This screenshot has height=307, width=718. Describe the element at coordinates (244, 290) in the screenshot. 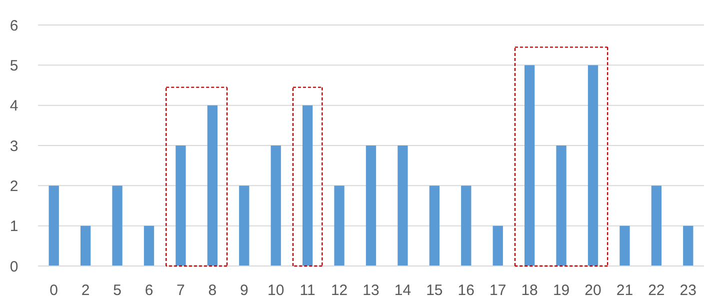

I see `x-tick-label: 9` at that location.